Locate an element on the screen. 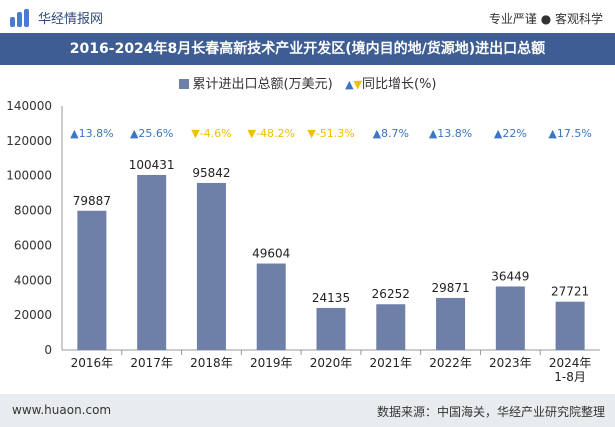 The image size is (615, 427). brand-name: 华经情报网 is located at coordinates (71, 19).